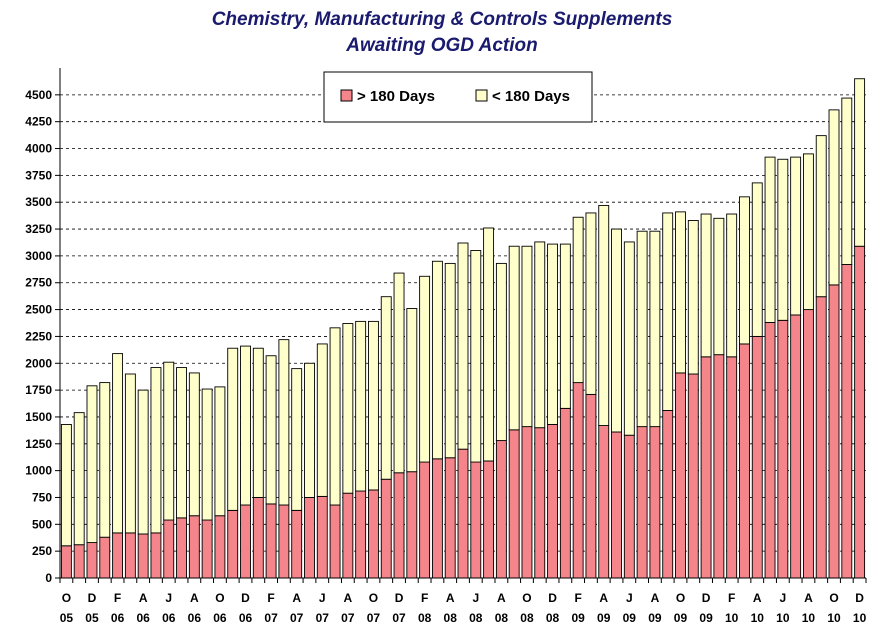  I want to click on y-tick-label: 2500, so click(38, 310).